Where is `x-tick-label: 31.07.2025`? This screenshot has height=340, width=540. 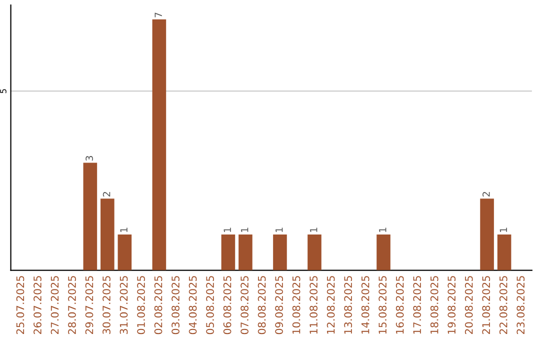 x-tick-label: 31.07.2025 is located at coordinates (124, 305).